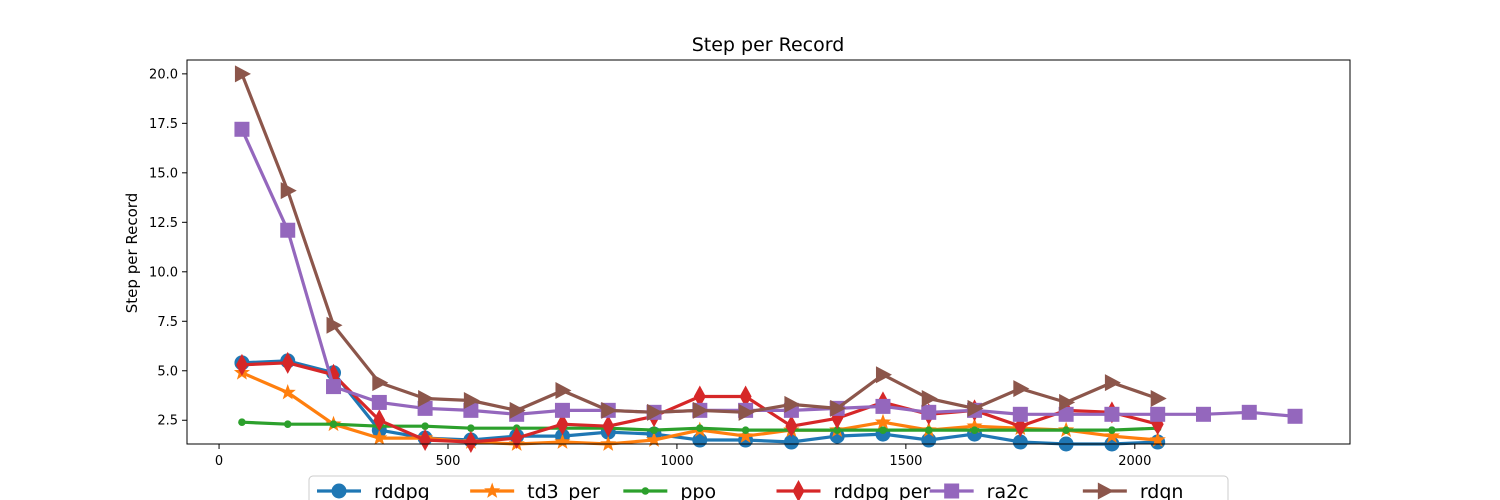 The width and height of the screenshot is (1500, 500). Describe the element at coordinates (1132, 490) in the screenshot. I see `legend-item-rdqn: rdqn` at that location.